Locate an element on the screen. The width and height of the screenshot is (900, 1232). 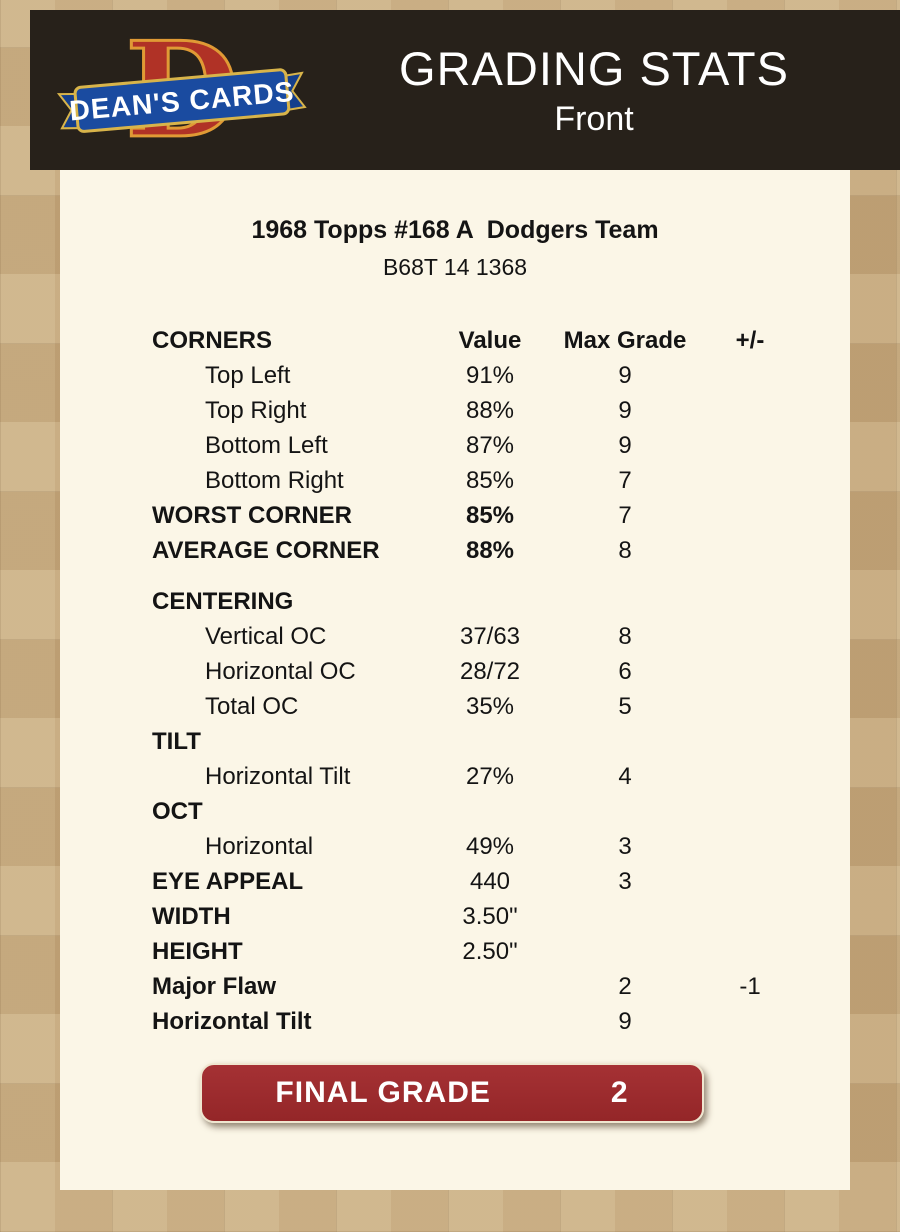
header-corners: CORNERS is located at coordinates (212, 340).